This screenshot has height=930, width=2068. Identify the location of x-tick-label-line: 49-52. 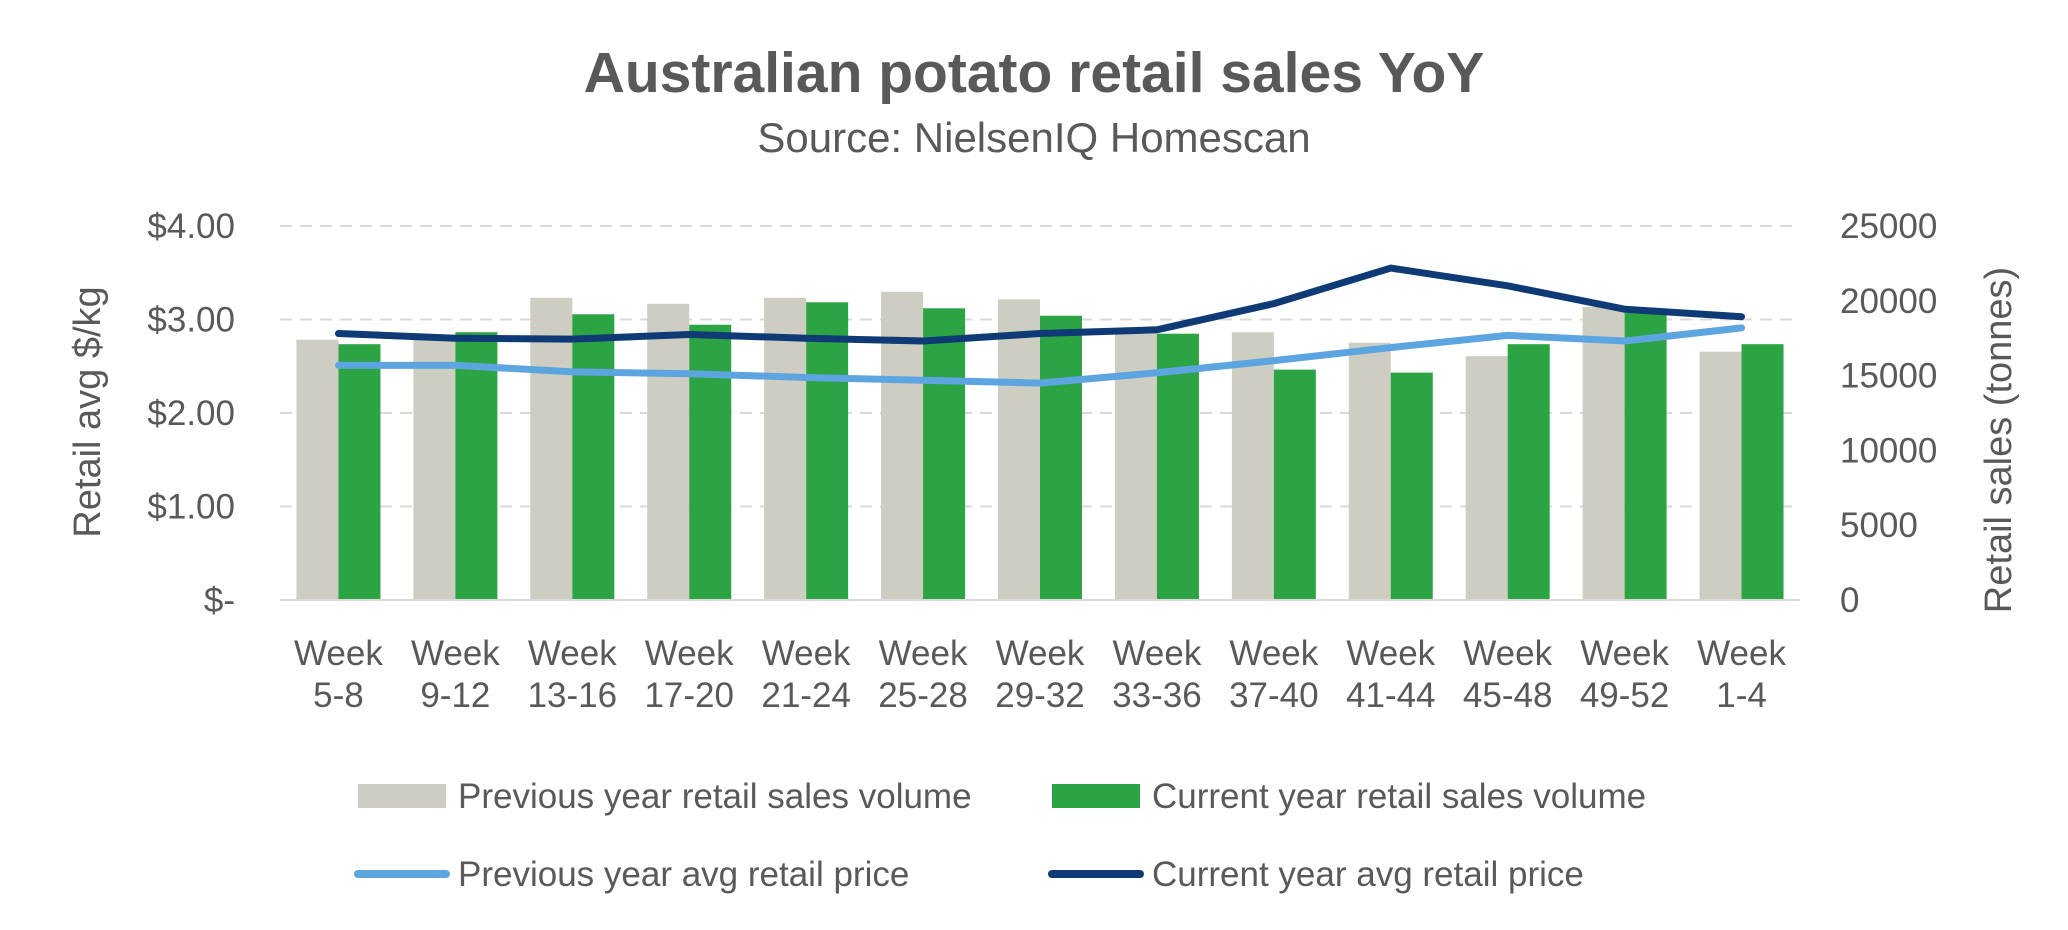
(1625, 695).